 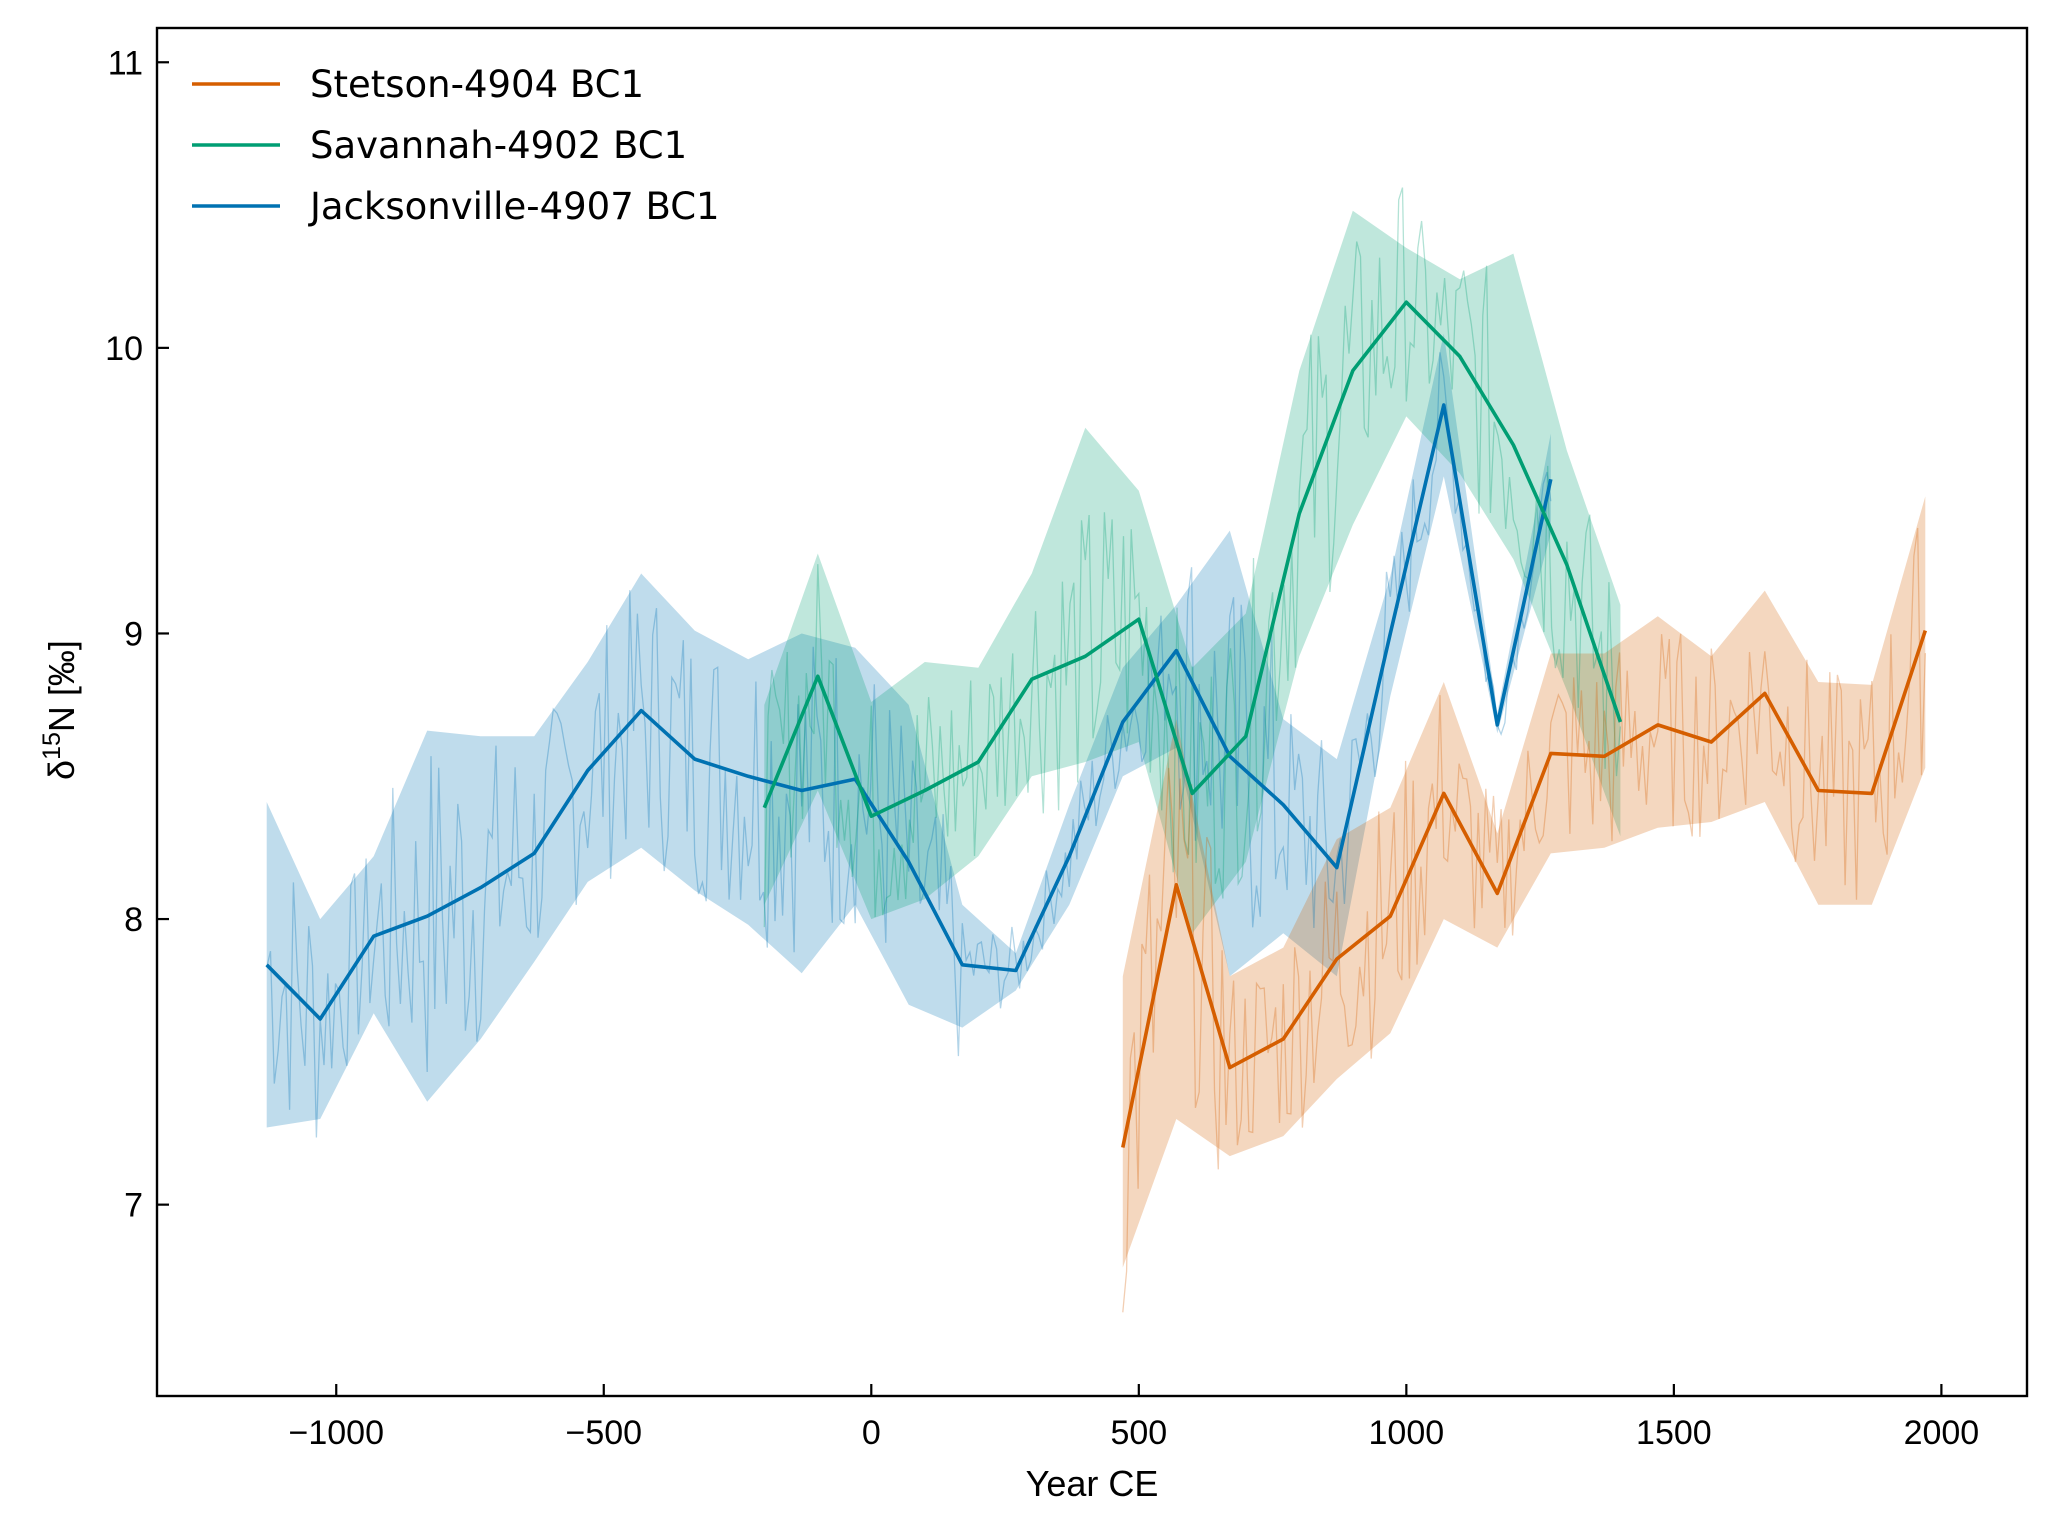 I want to click on x-tick-label-2: 0, so click(x=871, y=1433).